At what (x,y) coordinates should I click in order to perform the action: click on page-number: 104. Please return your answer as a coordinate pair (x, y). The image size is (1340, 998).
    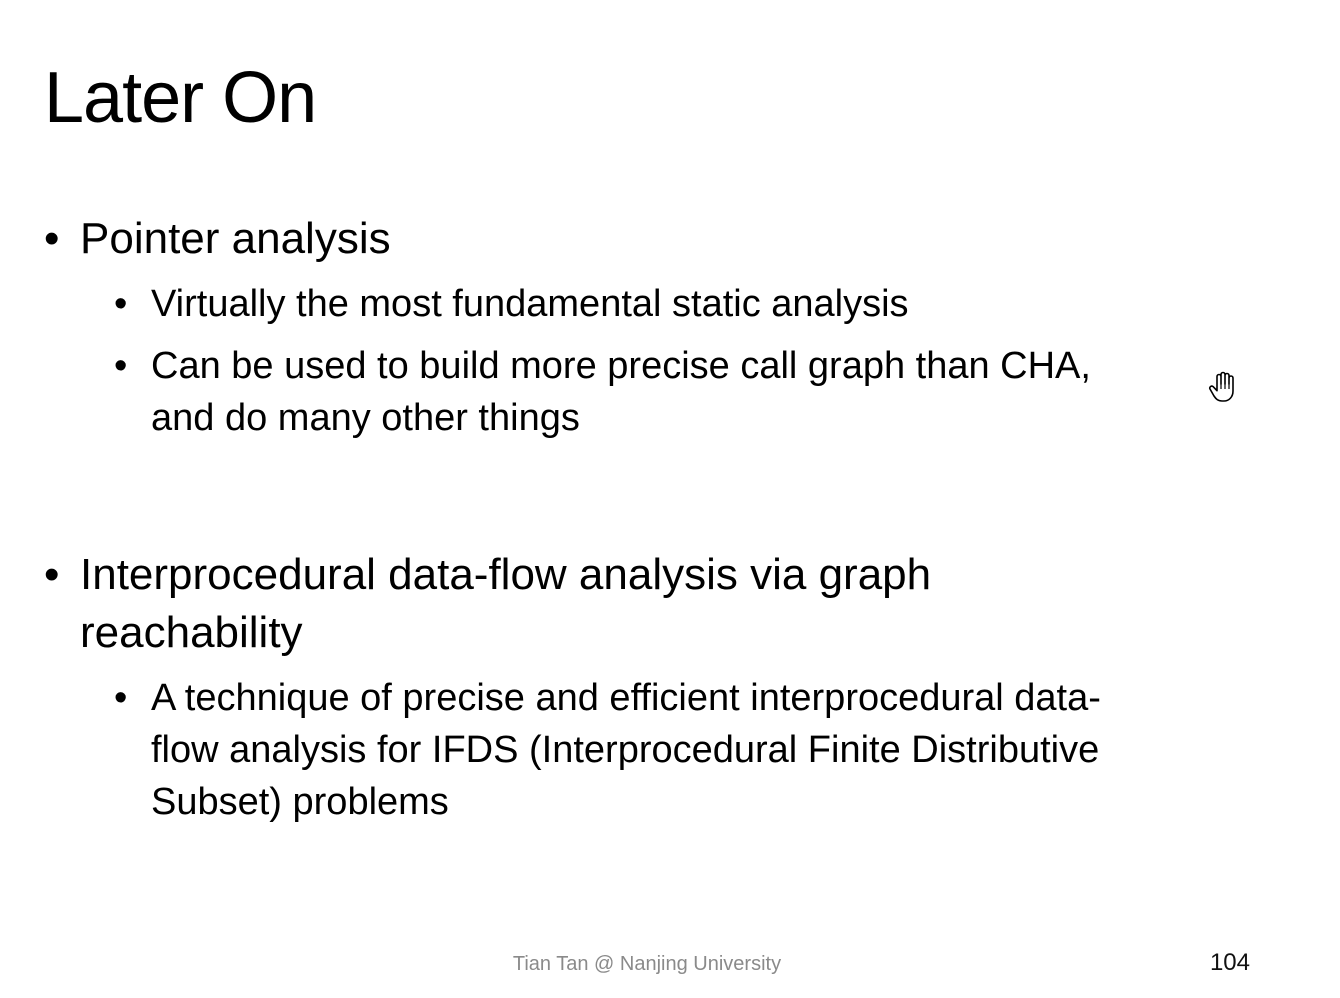
    Looking at the image, I should click on (1229, 962).